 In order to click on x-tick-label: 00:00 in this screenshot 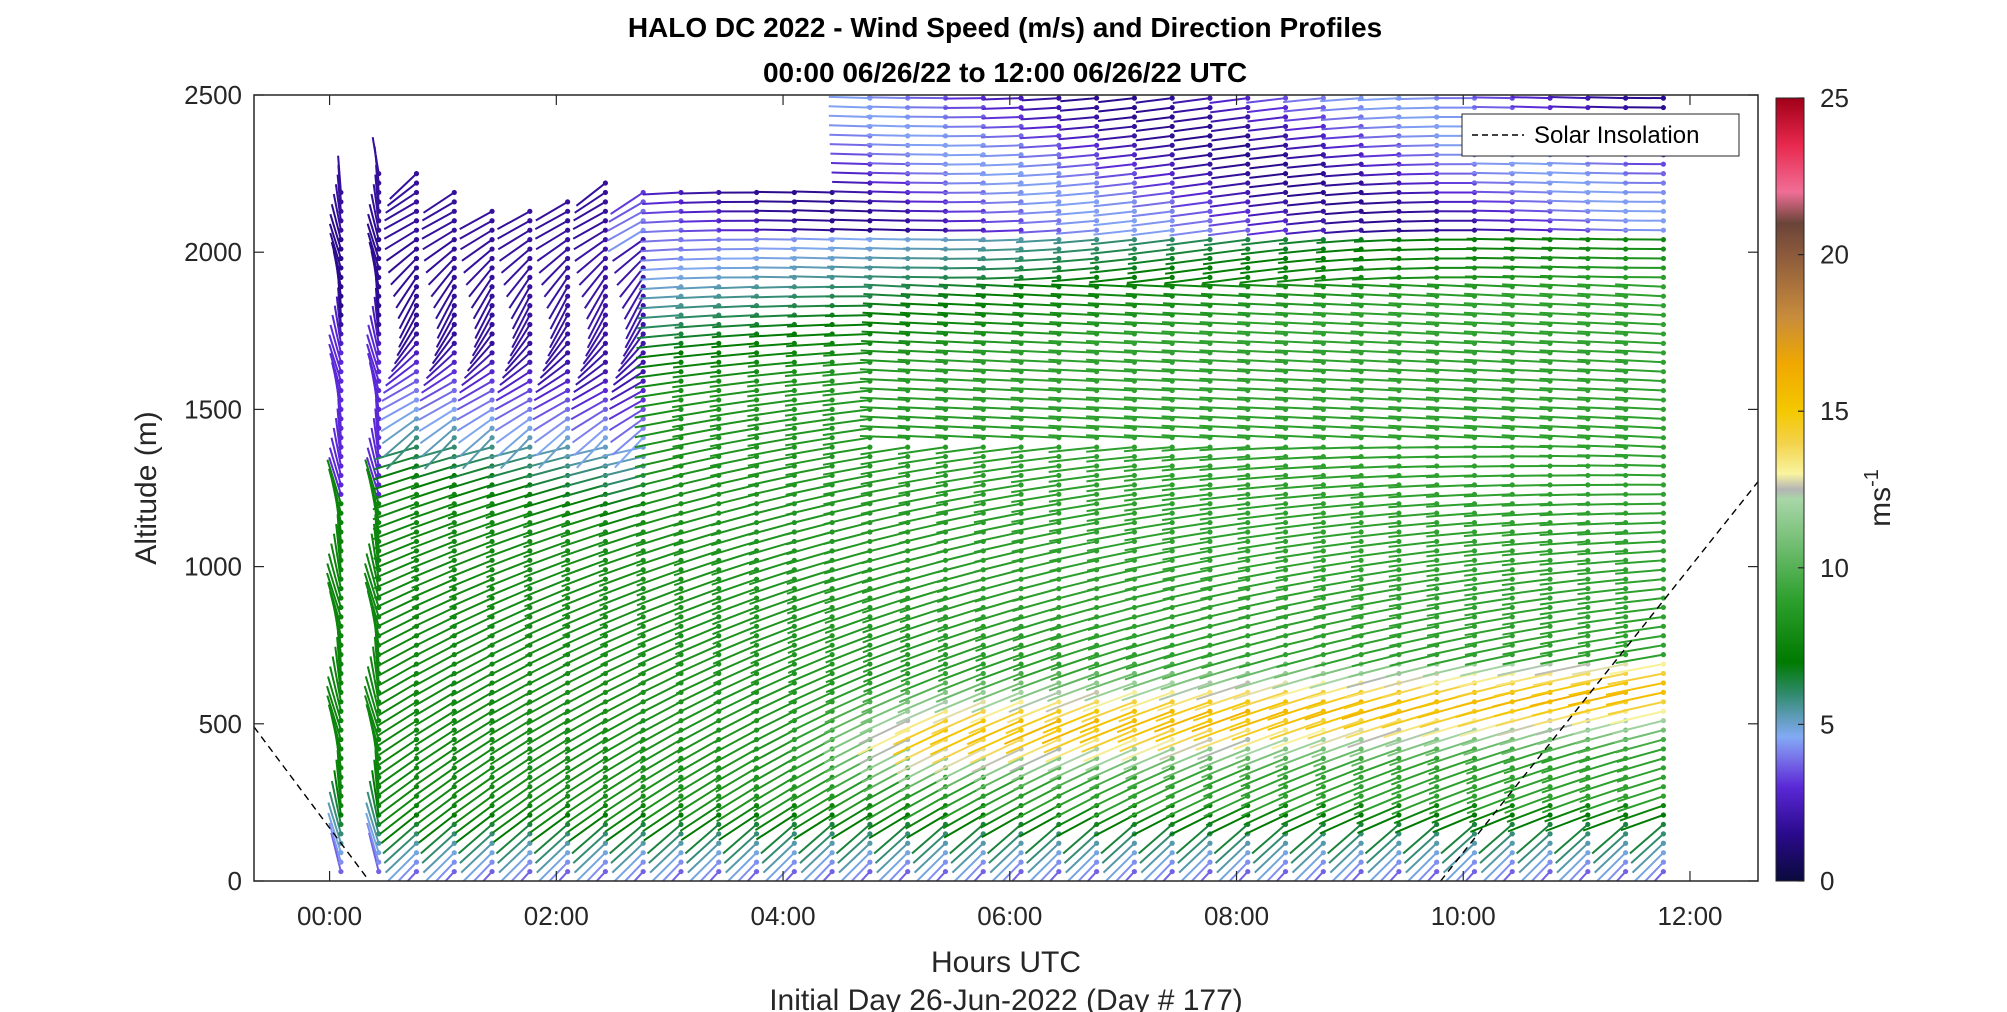, I will do `click(329, 916)`.